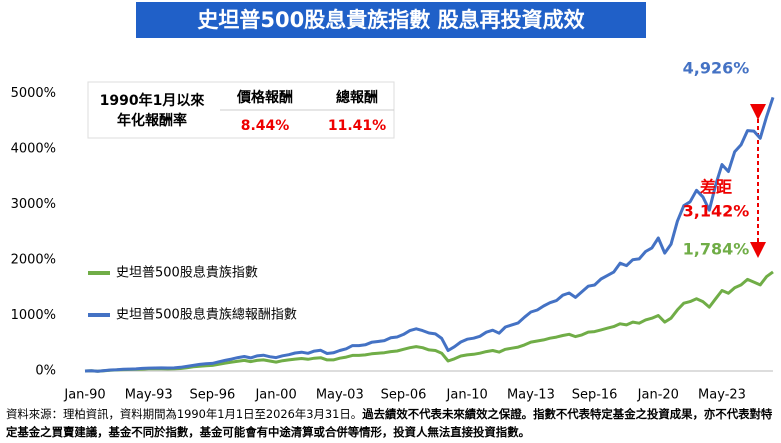 This screenshot has width=781, height=443. Describe the element at coordinates (33, 93) in the screenshot. I see `y-tick-label: 5000%` at that location.